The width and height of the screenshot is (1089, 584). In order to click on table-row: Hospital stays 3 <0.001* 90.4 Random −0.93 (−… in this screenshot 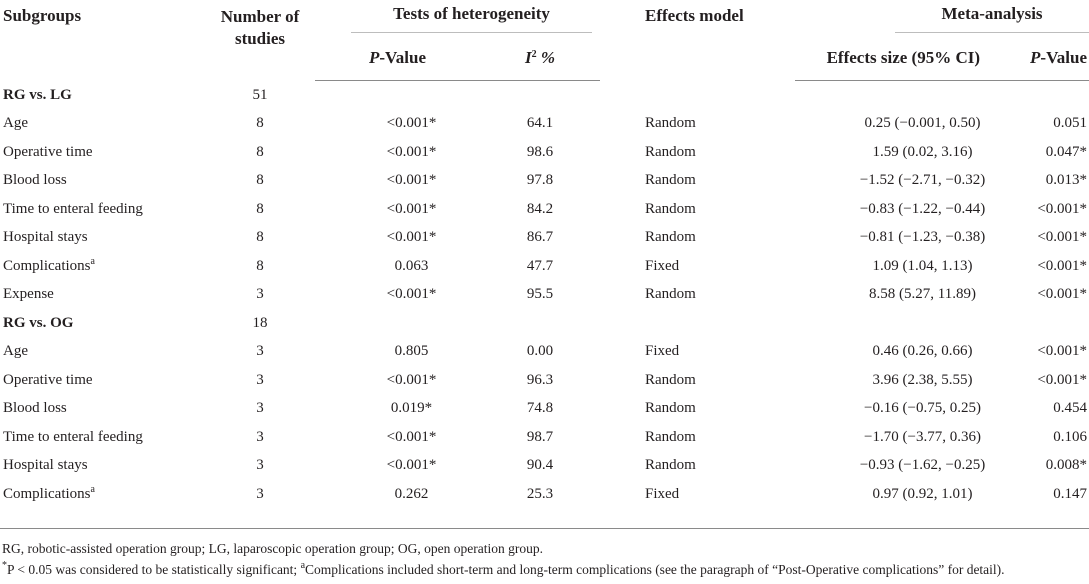, I will do `click(544, 466)`.